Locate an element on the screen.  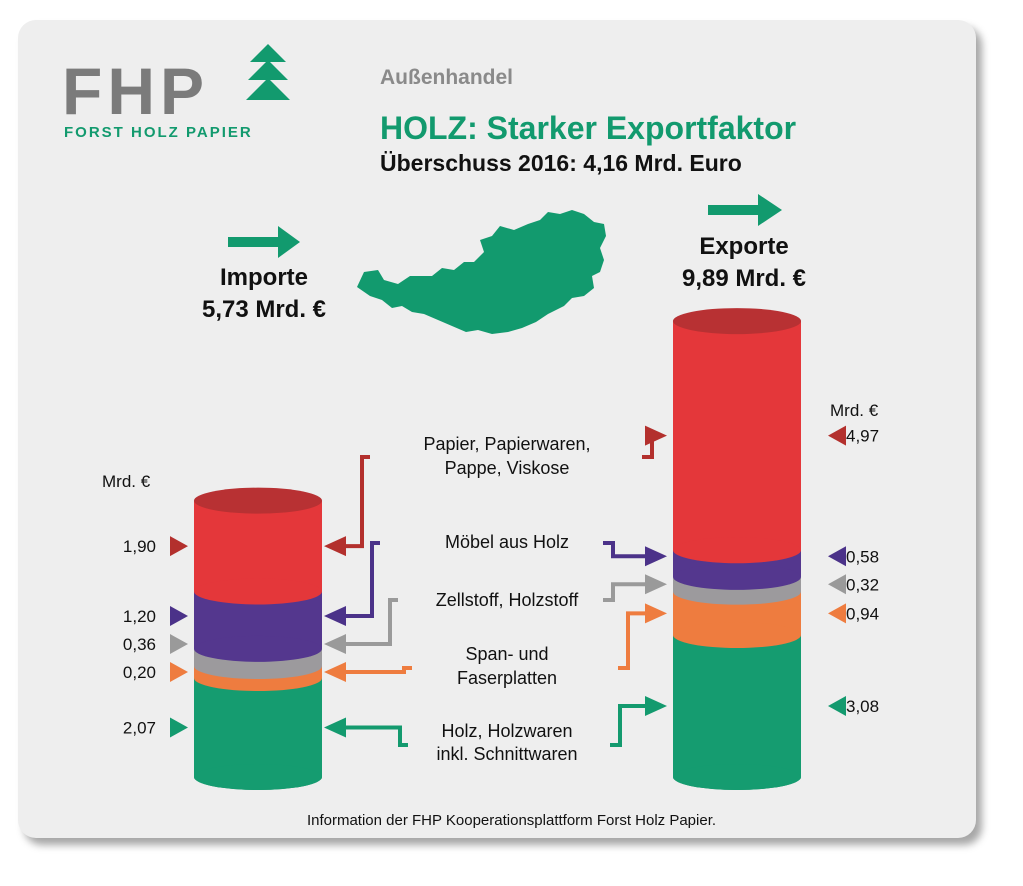
segment-exporte-papier is located at coordinates (737, 436).